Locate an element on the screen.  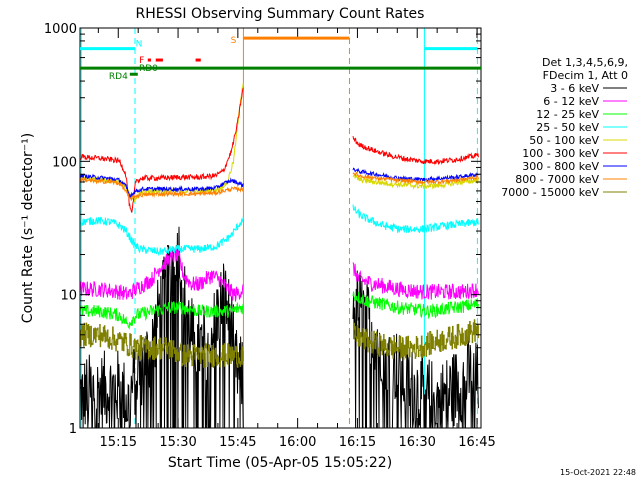
x-tick-label: 16:45 is located at coordinates (476, 442).